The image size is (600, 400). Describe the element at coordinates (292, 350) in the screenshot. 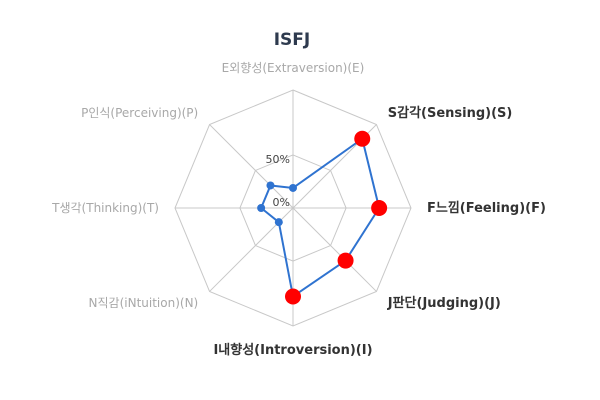

I see `axis-label: I내향성(Introversion)(I)` at that location.